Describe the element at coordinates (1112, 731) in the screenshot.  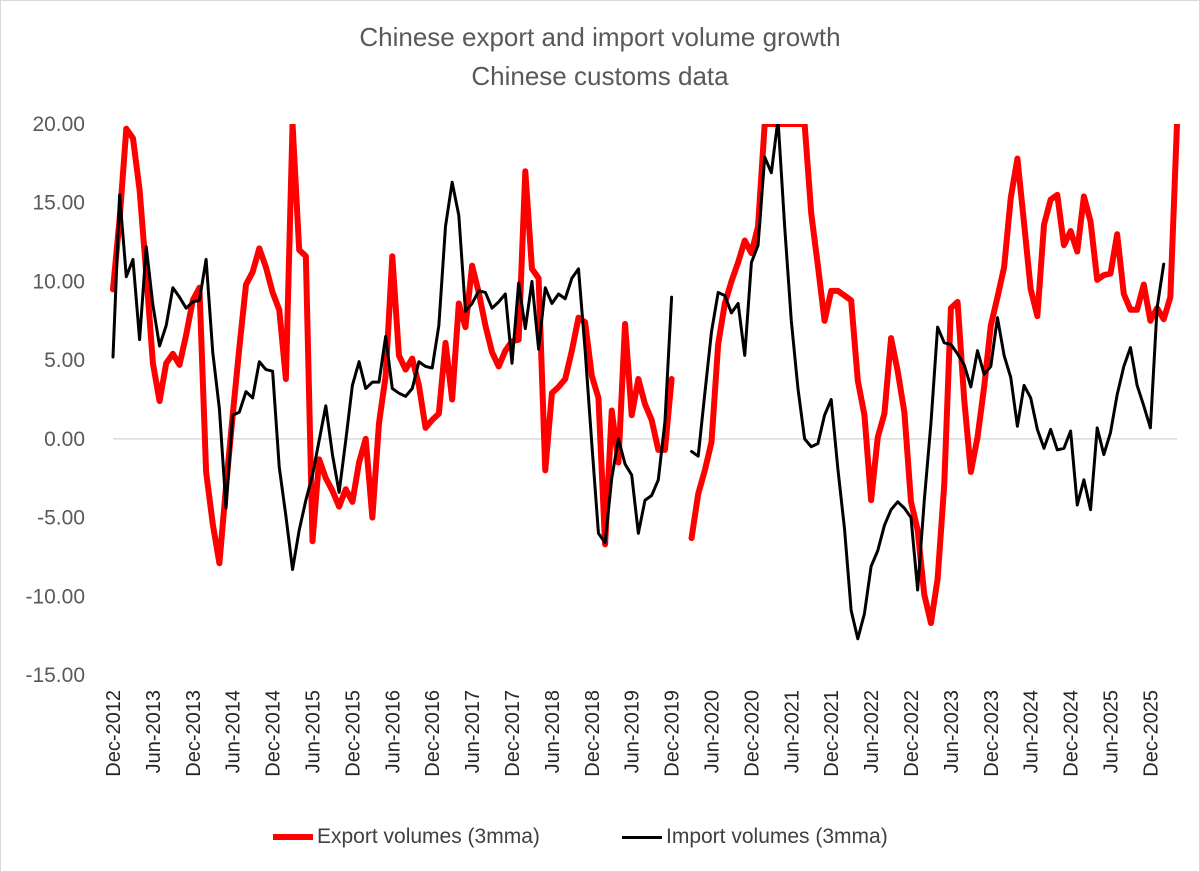
I see `x-tick-label: Jun-2025` at that location.